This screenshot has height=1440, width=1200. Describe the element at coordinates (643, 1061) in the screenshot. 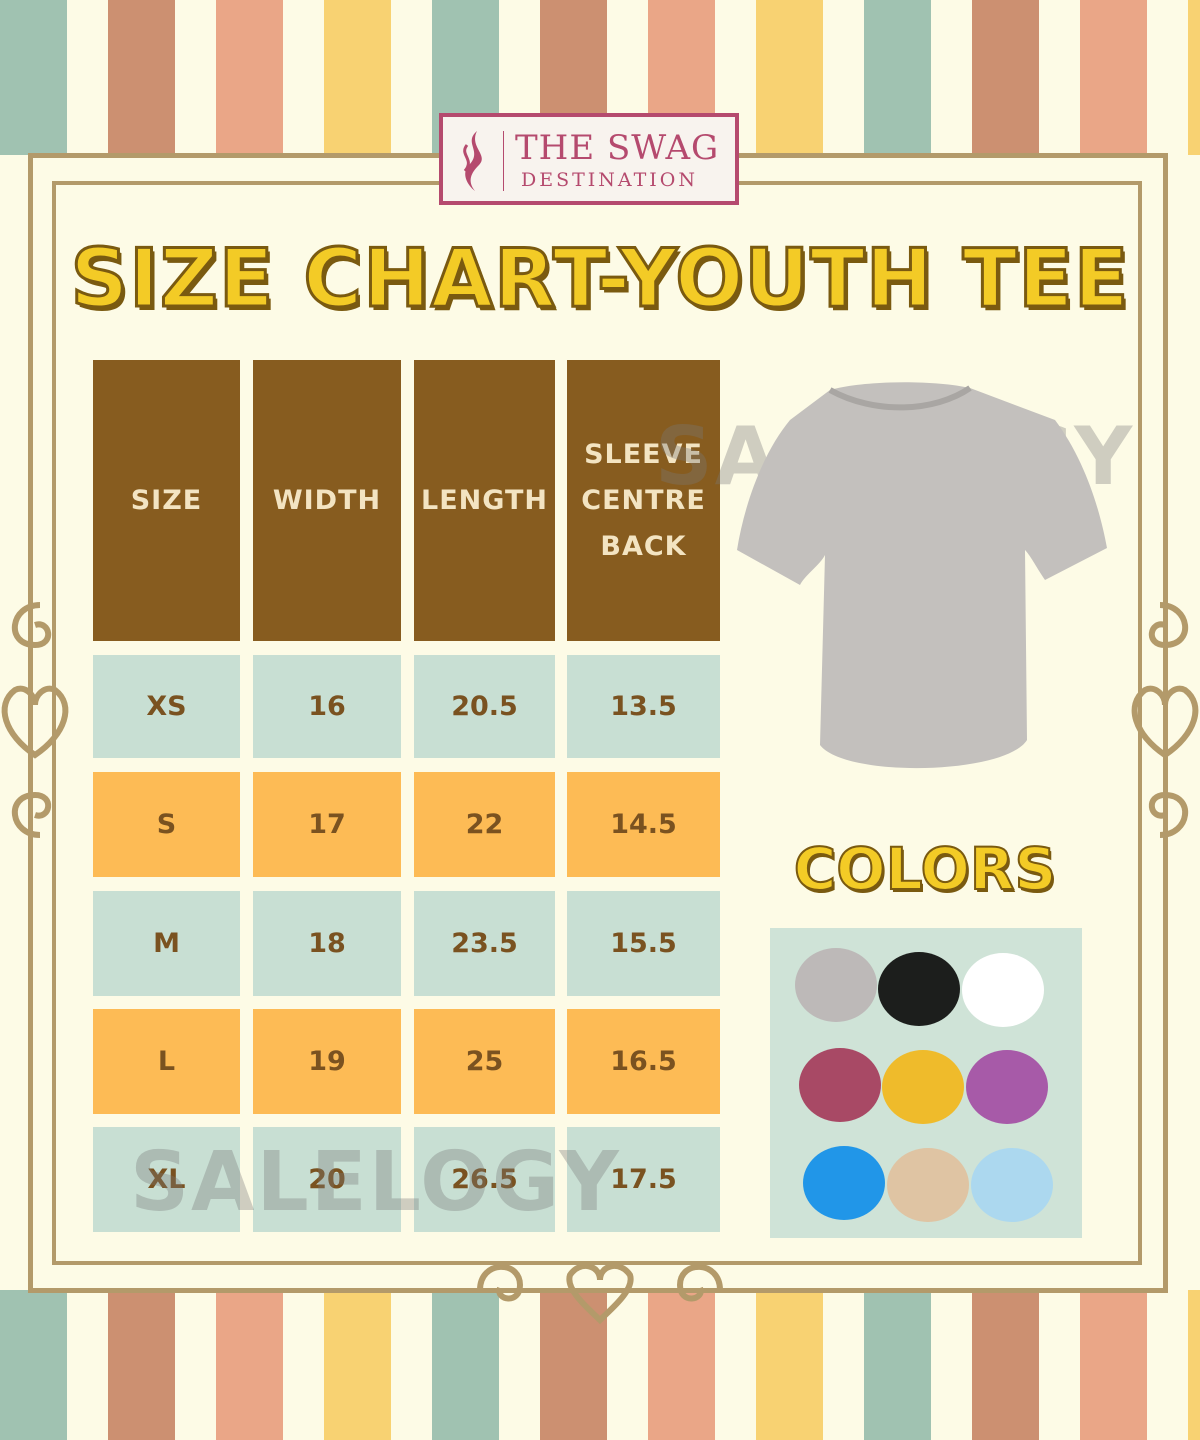

I see `table-cell: 16.5` at that location.